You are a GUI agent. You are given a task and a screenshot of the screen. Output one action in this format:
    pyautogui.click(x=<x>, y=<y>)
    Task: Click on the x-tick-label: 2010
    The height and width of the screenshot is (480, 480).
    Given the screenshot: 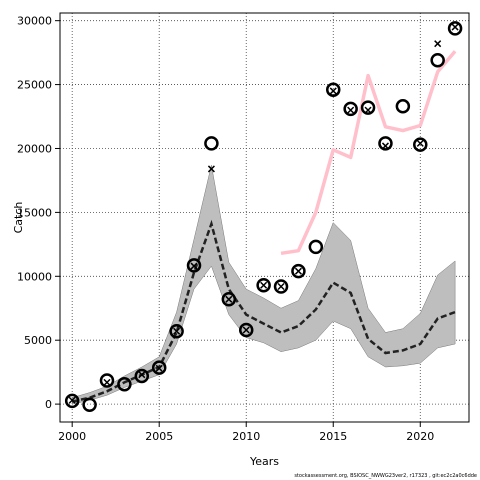 What is the action you would take?
    pyautogui.click(x=246, y=436)
    